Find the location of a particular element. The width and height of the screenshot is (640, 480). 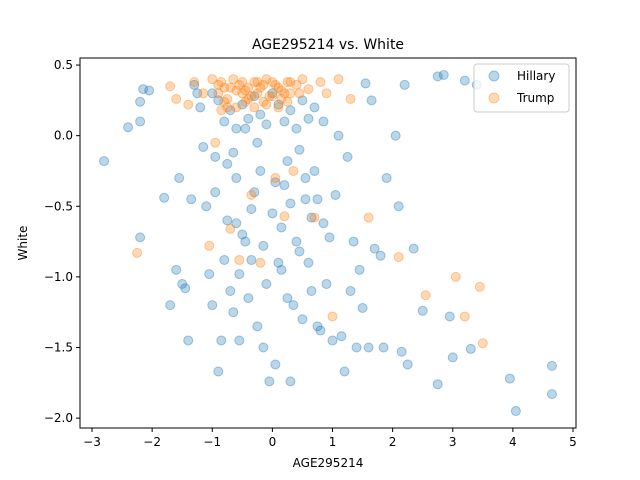

x-tick-label: 3 is located at coordinates (453, 442).